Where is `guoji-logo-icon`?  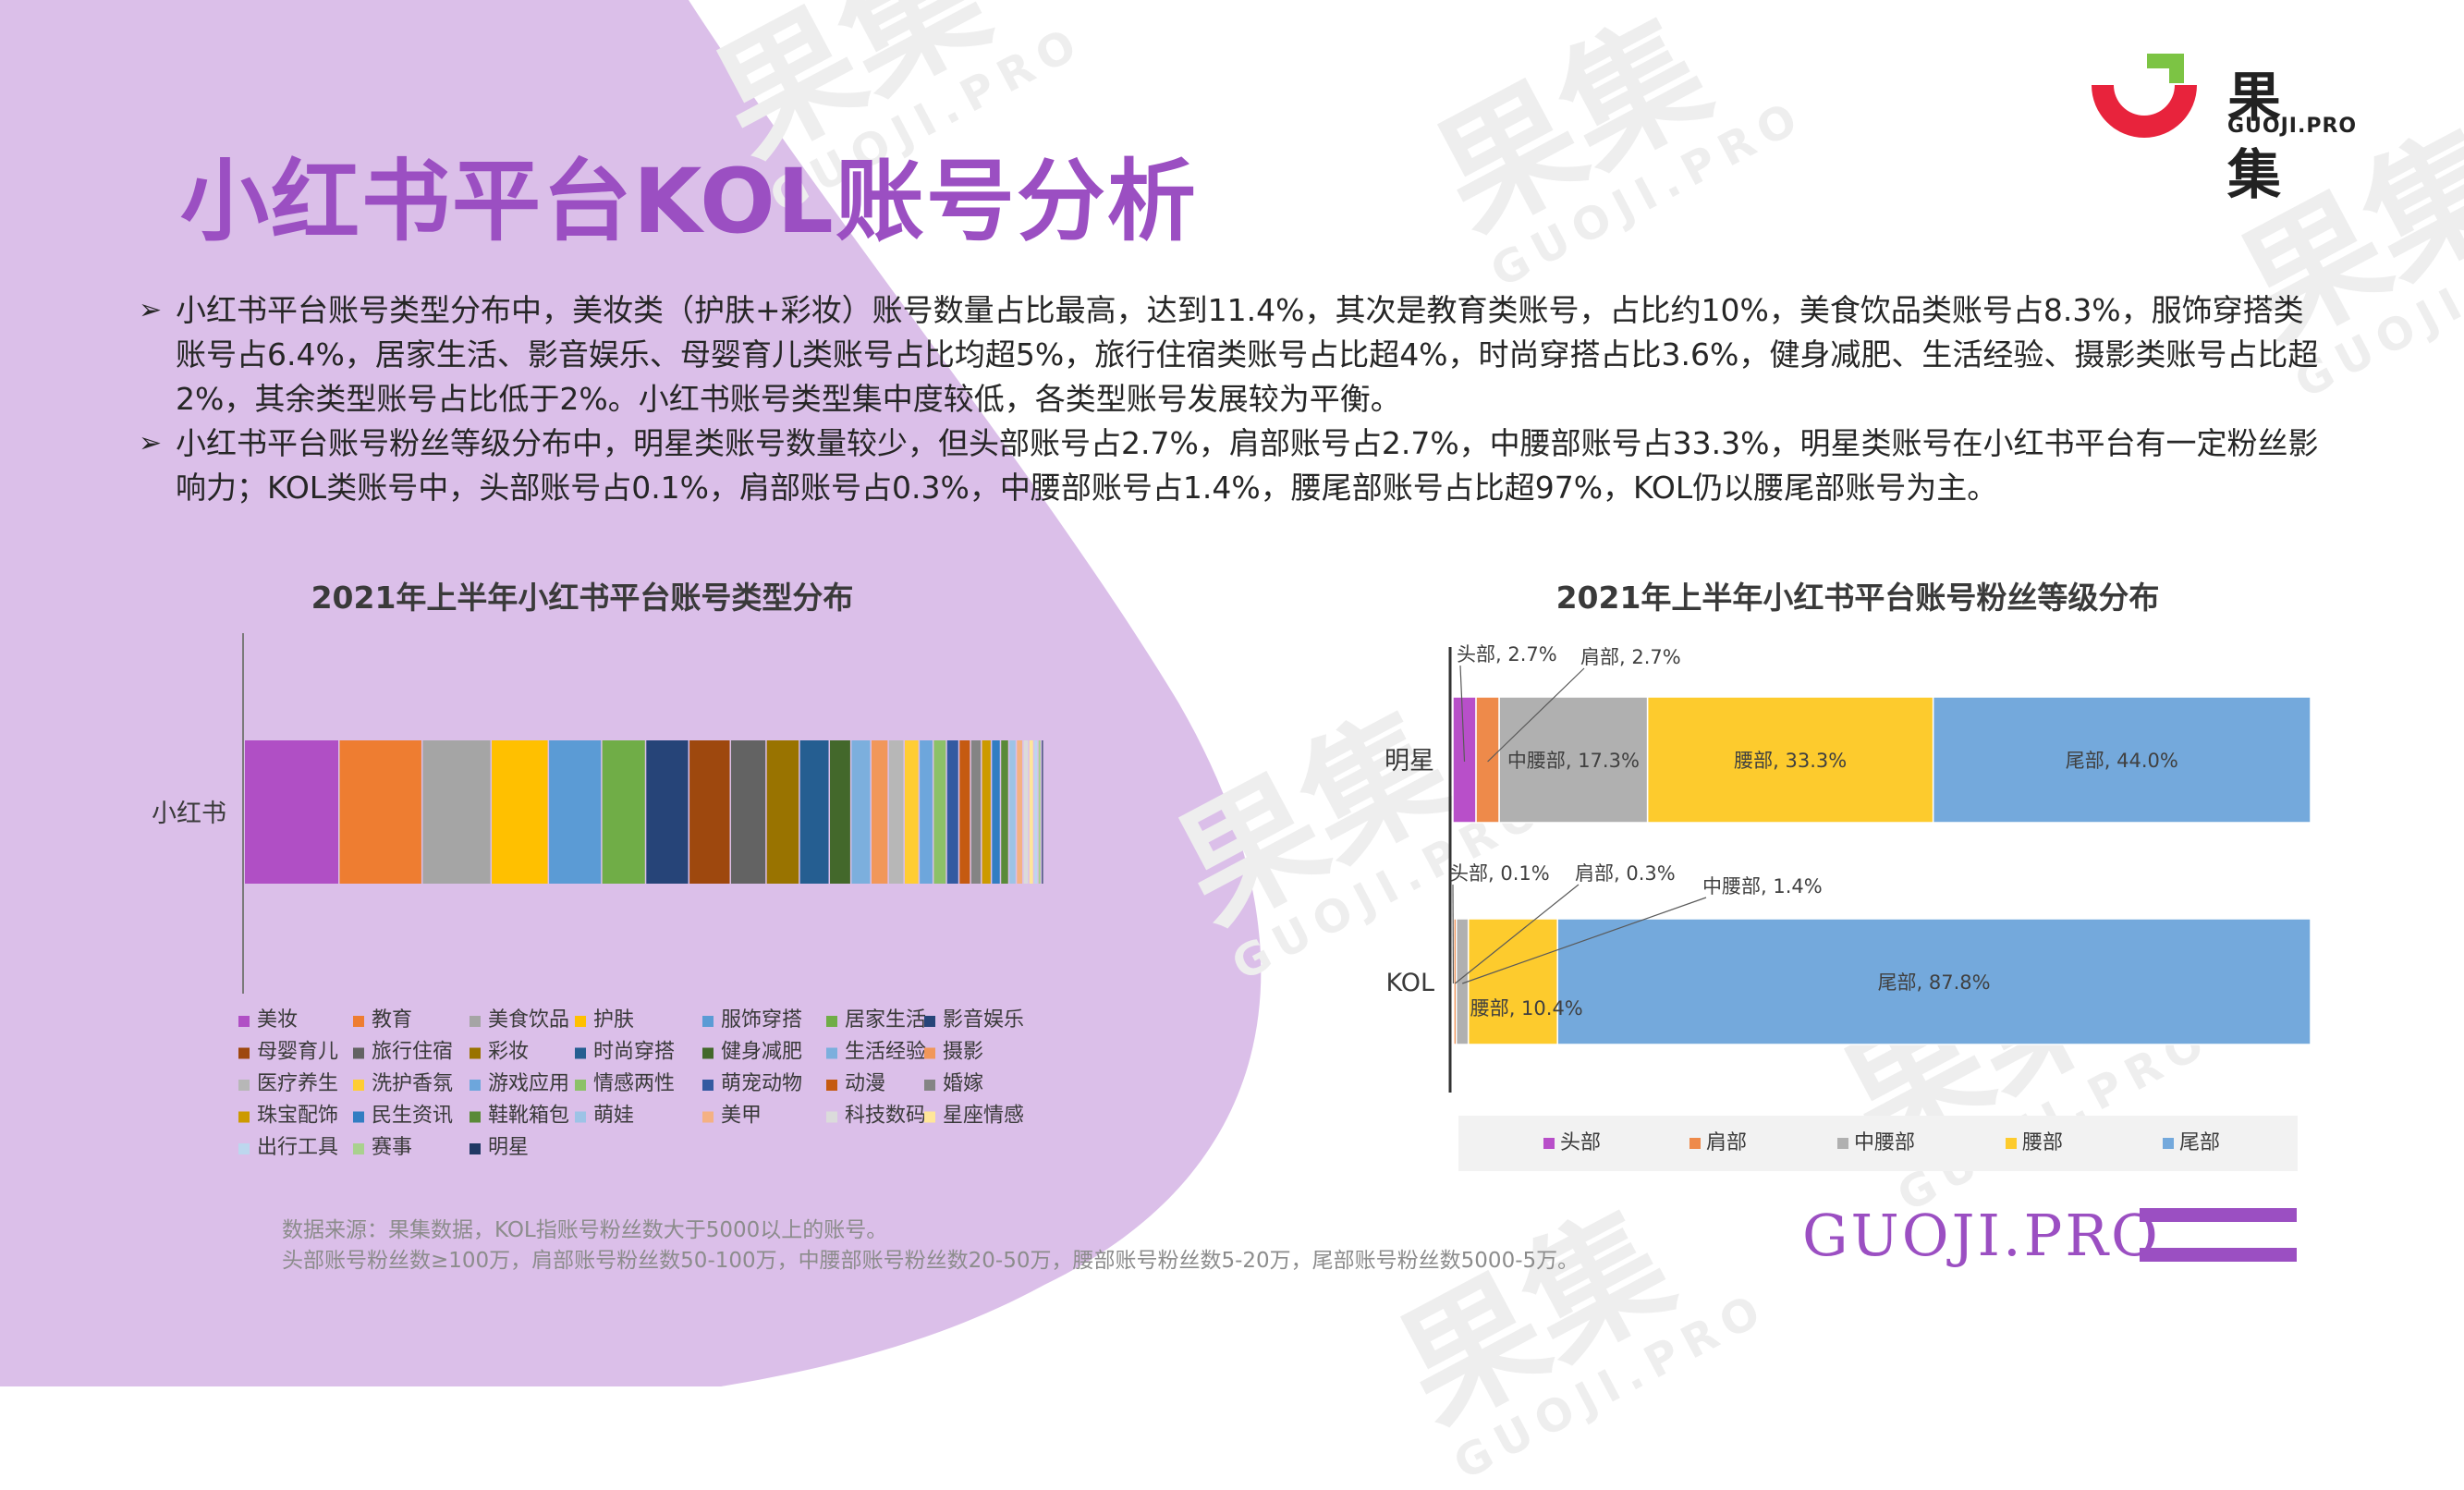
guoji-logo-icon is located at coordinates (2144, 97).